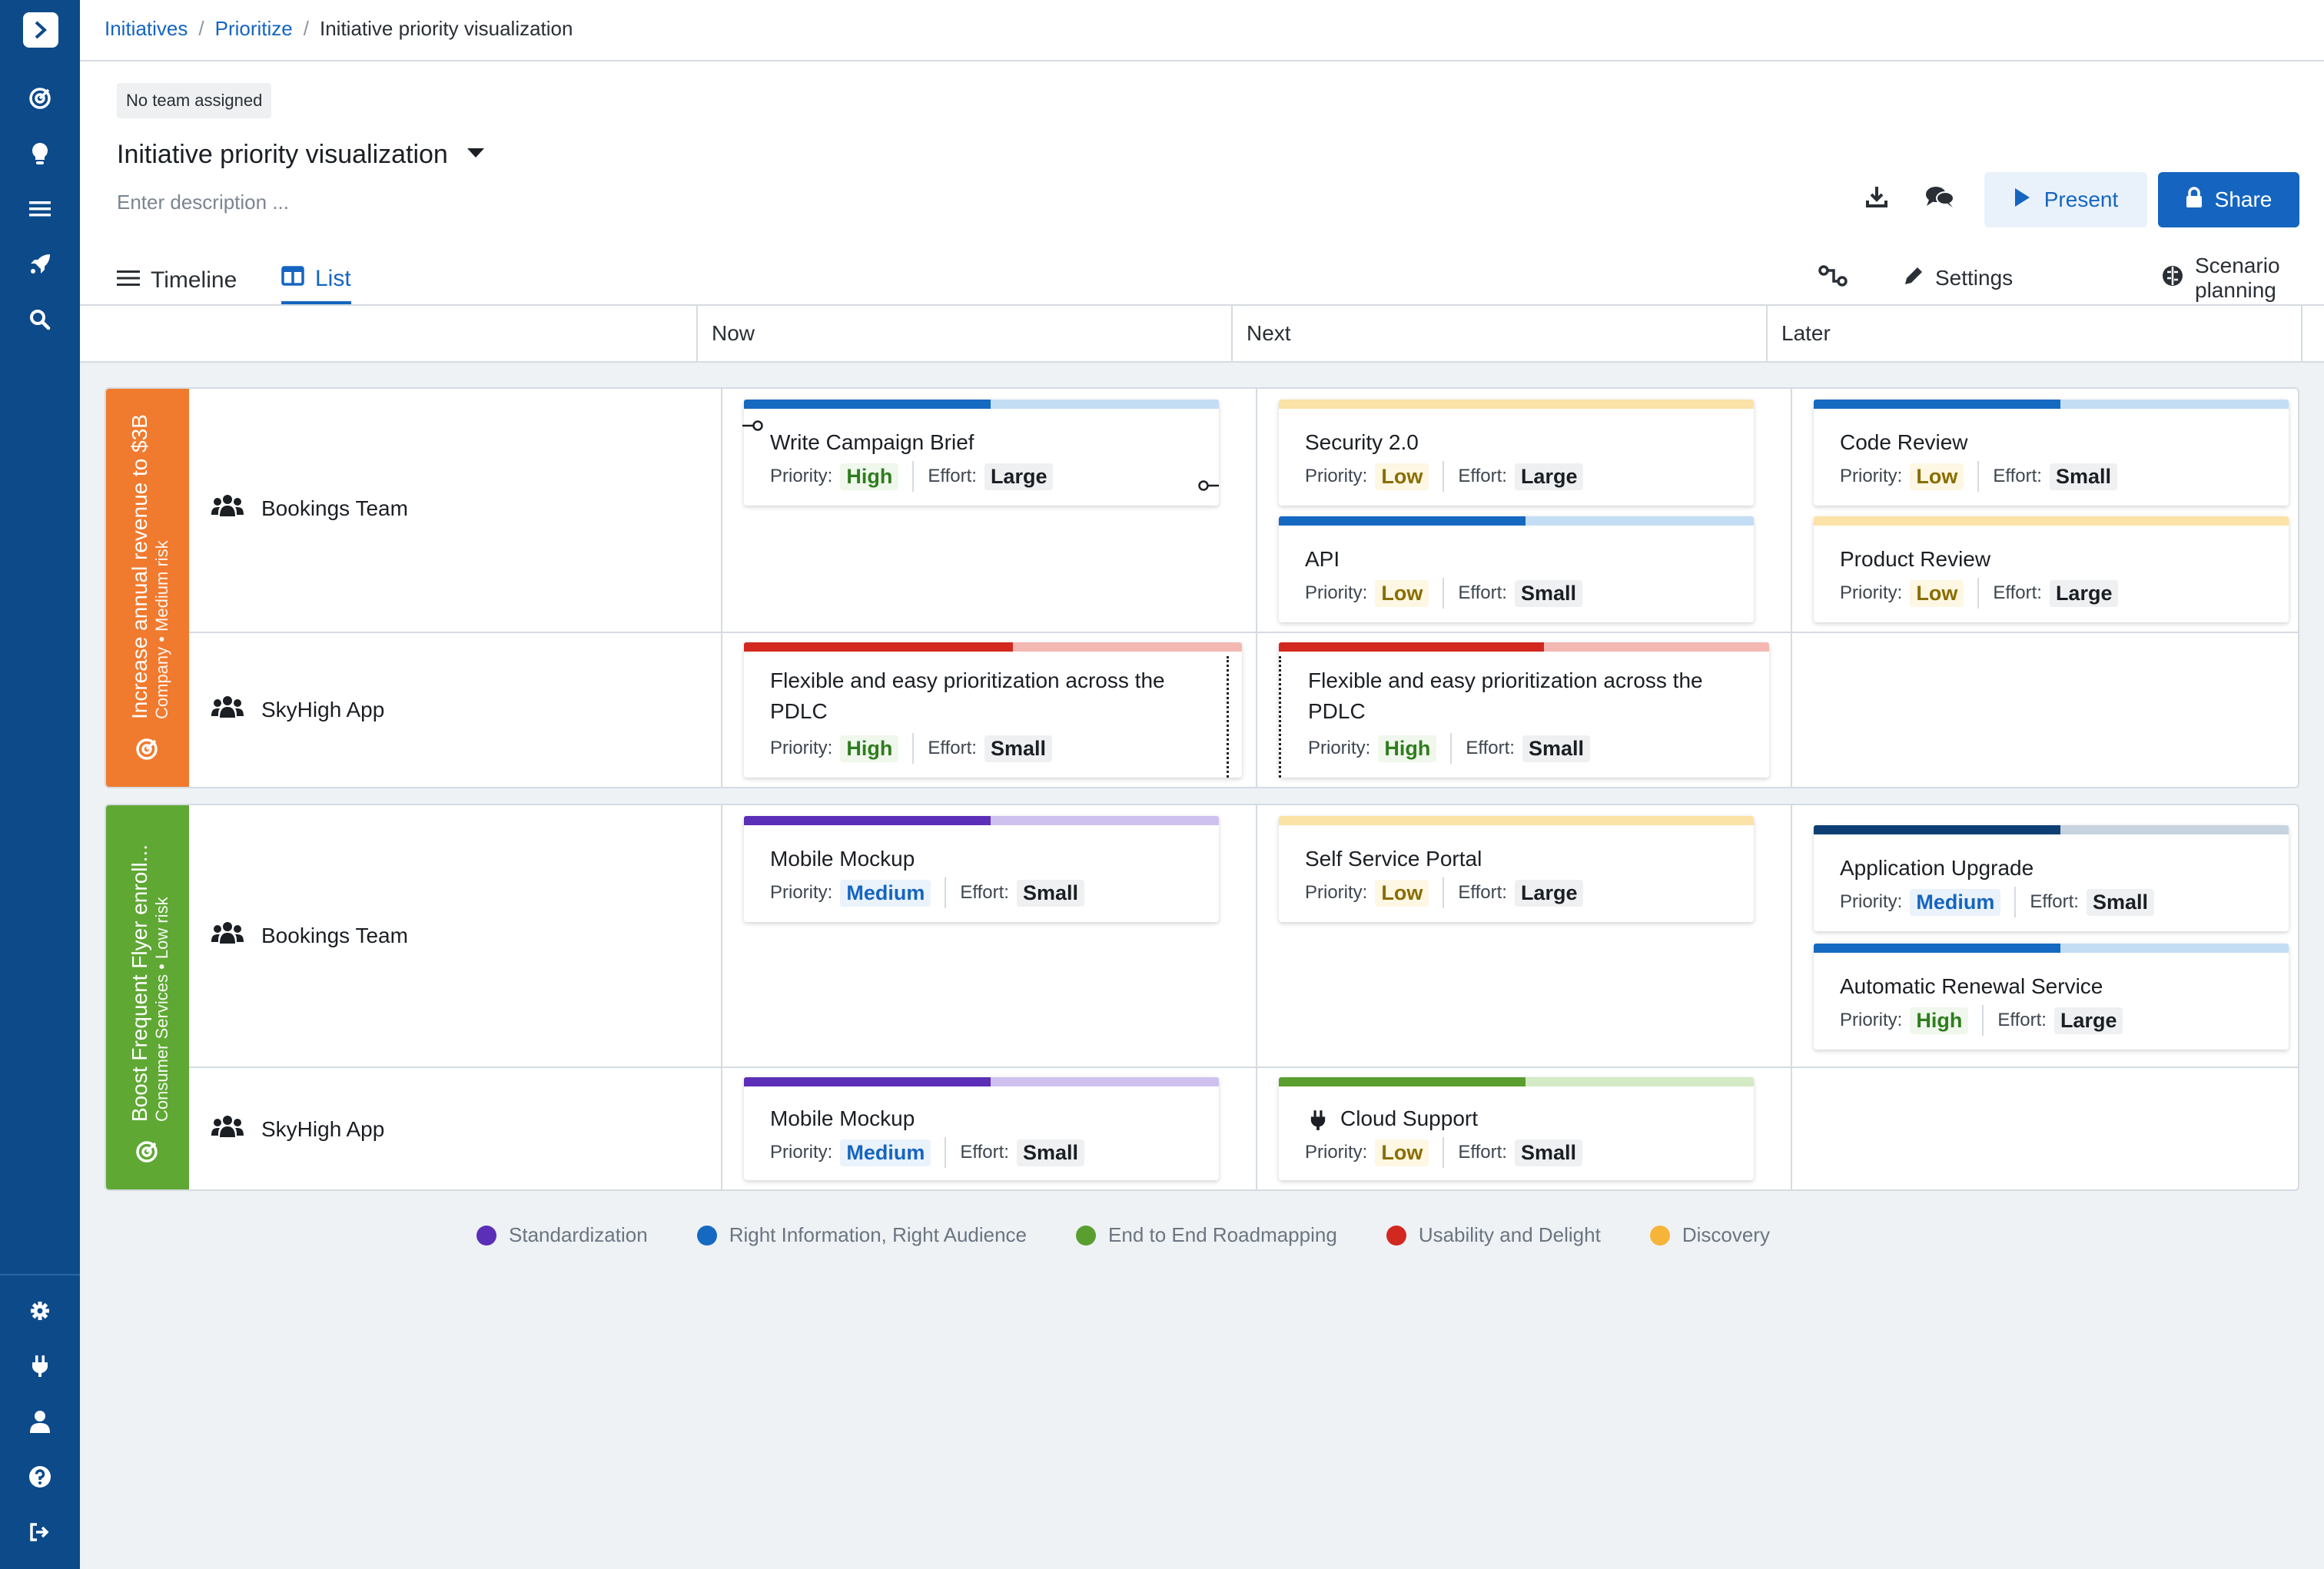 Image resolution: width=2324 pixels, height=1569 pixels. What do you see at coordinates (2065, 200) in the screenshot?
I see `present-button: Present` at bounding box center [2065, 200].